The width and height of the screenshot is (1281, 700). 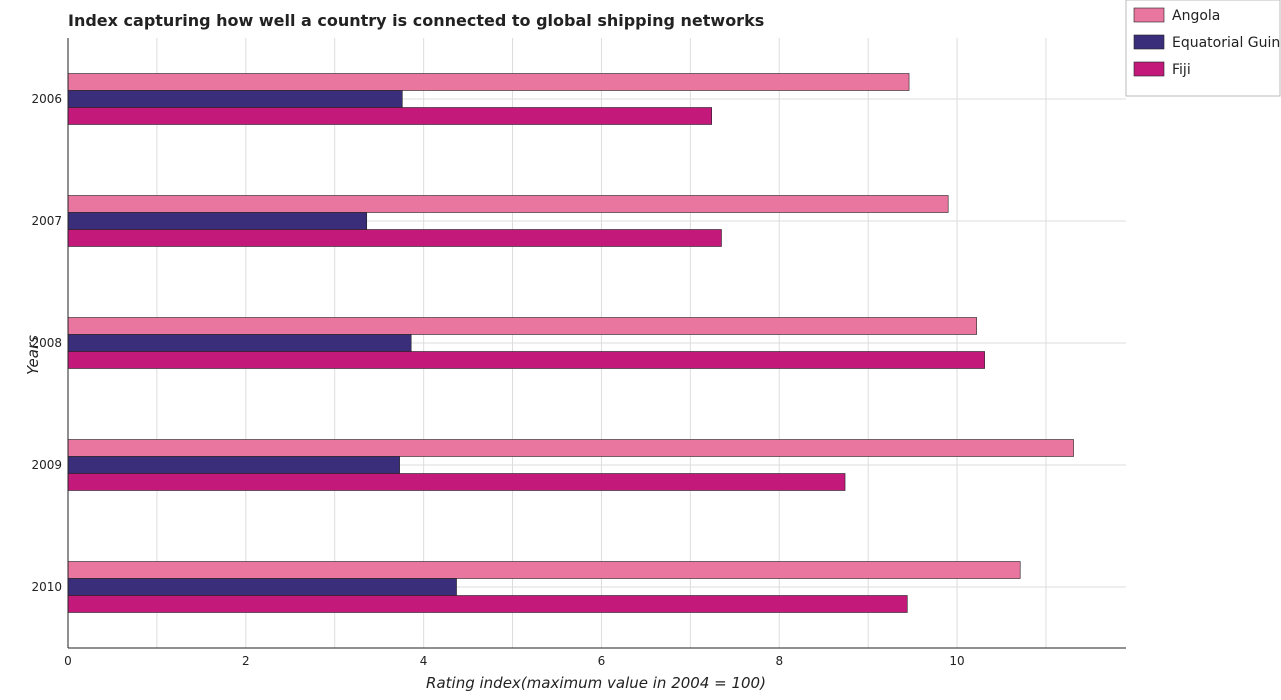 I want to click on legend-label: Fiji, so click(x=1181, y=70).